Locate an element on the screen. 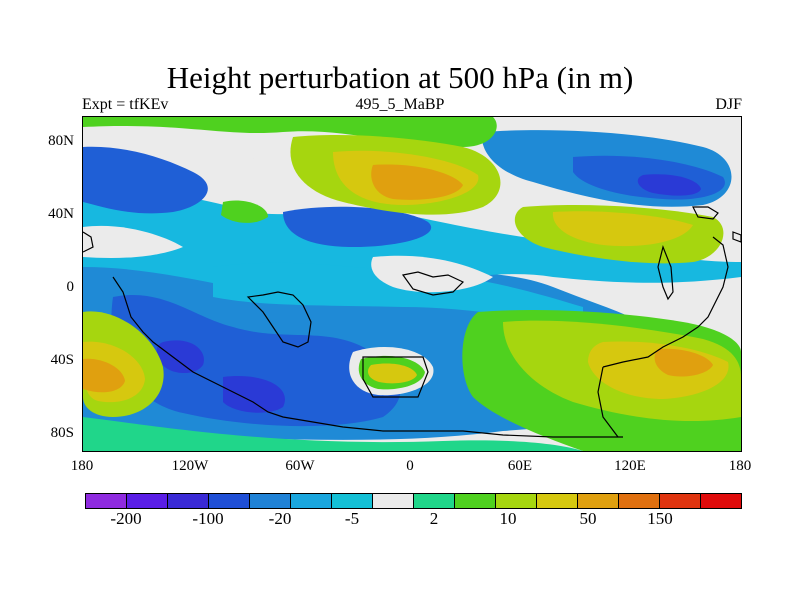 This screenshot has width=800, height=600. lat-label-40n: 40N is located at coordinates (61, 214).